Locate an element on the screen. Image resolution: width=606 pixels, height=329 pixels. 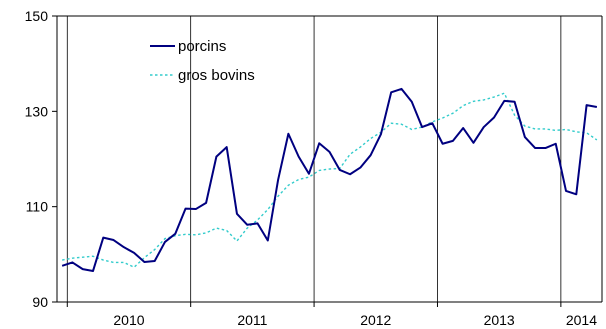
legend-label: gros bovins is located at coordinates (216, 75).